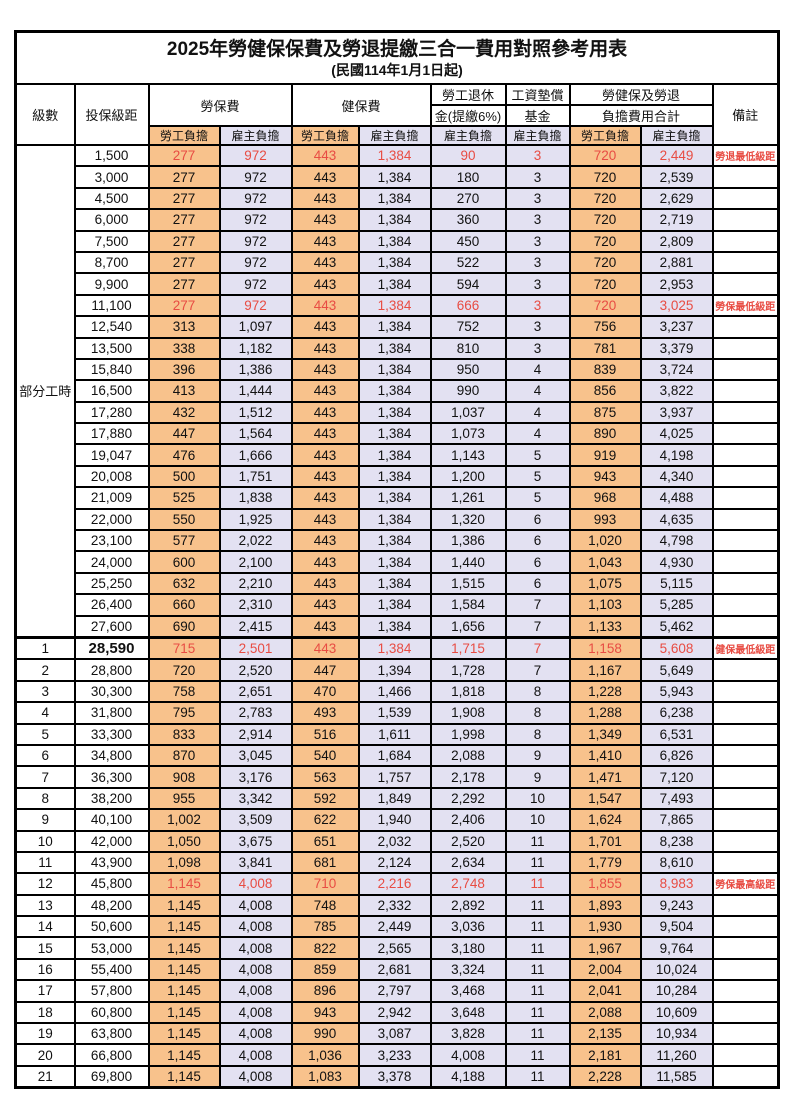  What do you see at coordinates (676, 412) in the screenshot?
I see `cell-value: 3,937` at bounding box center [676, 412].